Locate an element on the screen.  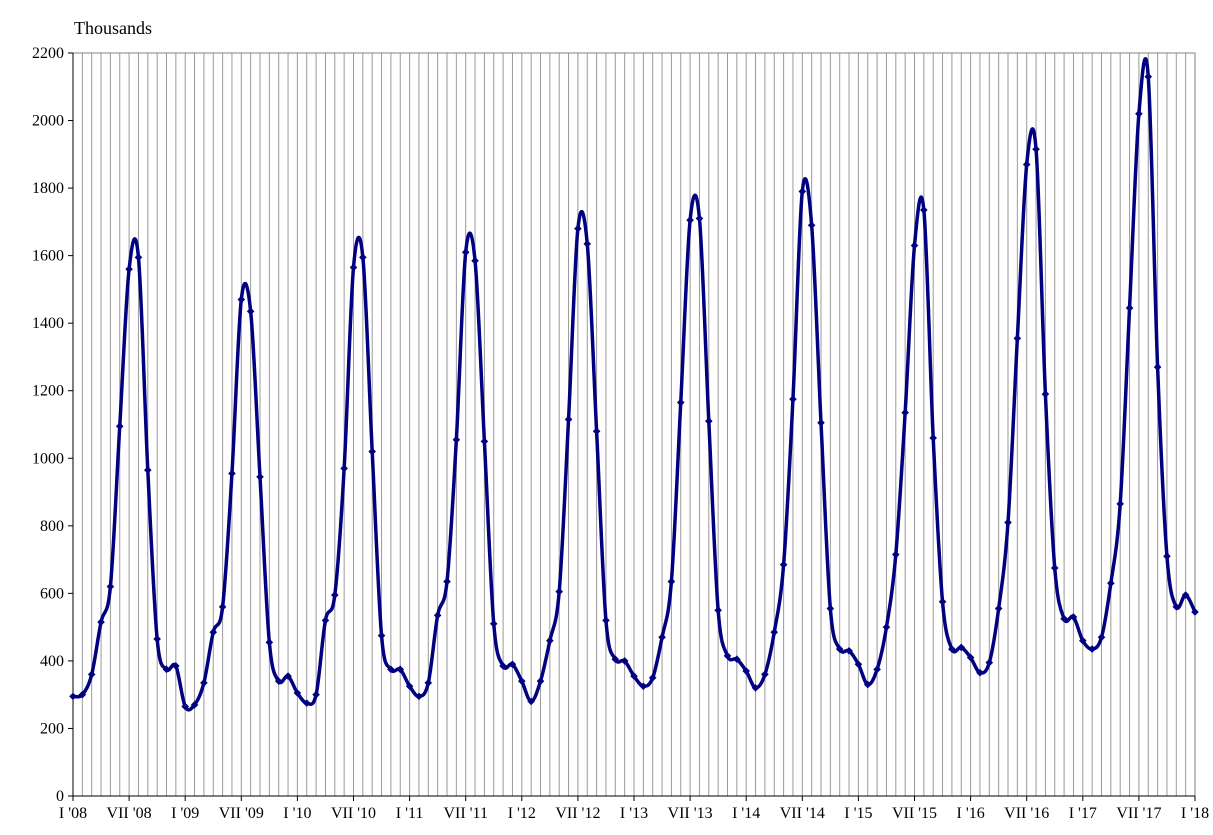
x-tick-label: VII '08 is located at coordinates (129, 813).